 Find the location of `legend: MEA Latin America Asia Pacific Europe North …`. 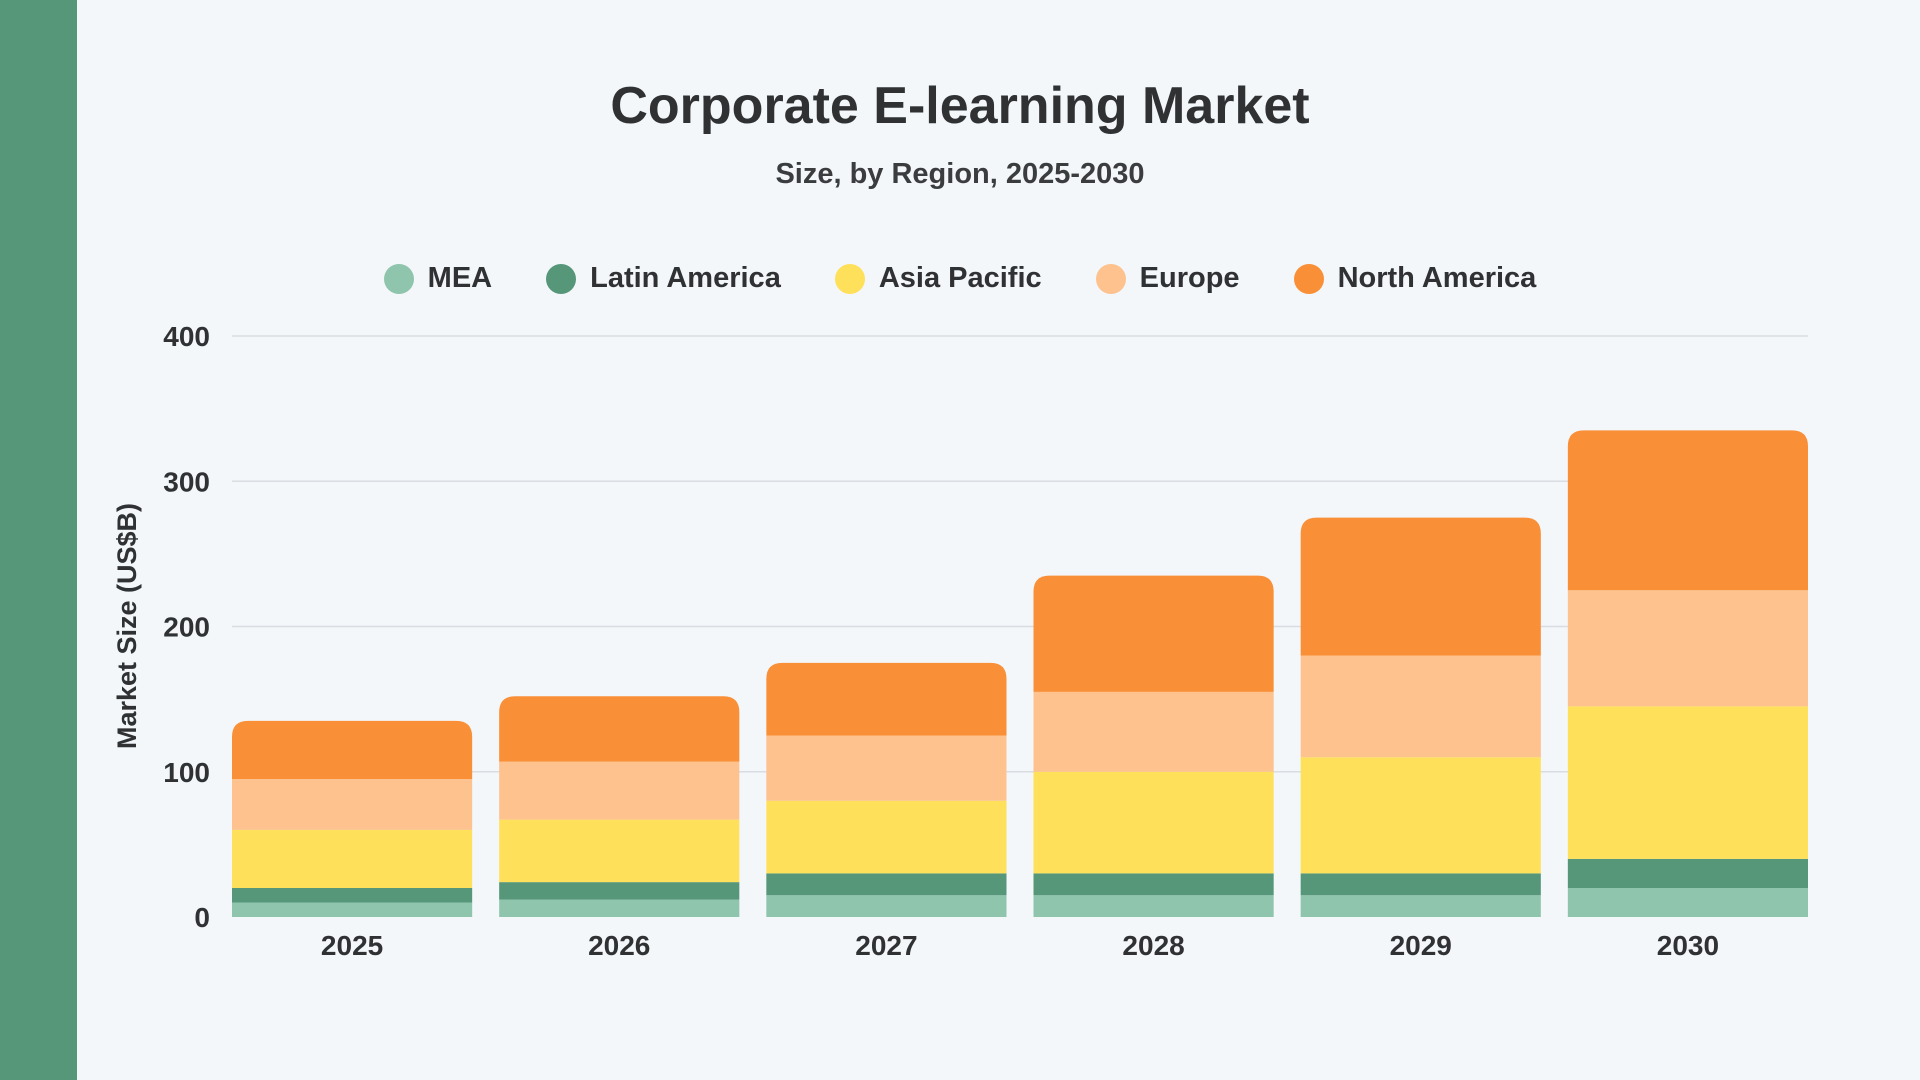

legend: MEA Latin America Asia Pacific Europe North … is located at coordinates (960, 278).